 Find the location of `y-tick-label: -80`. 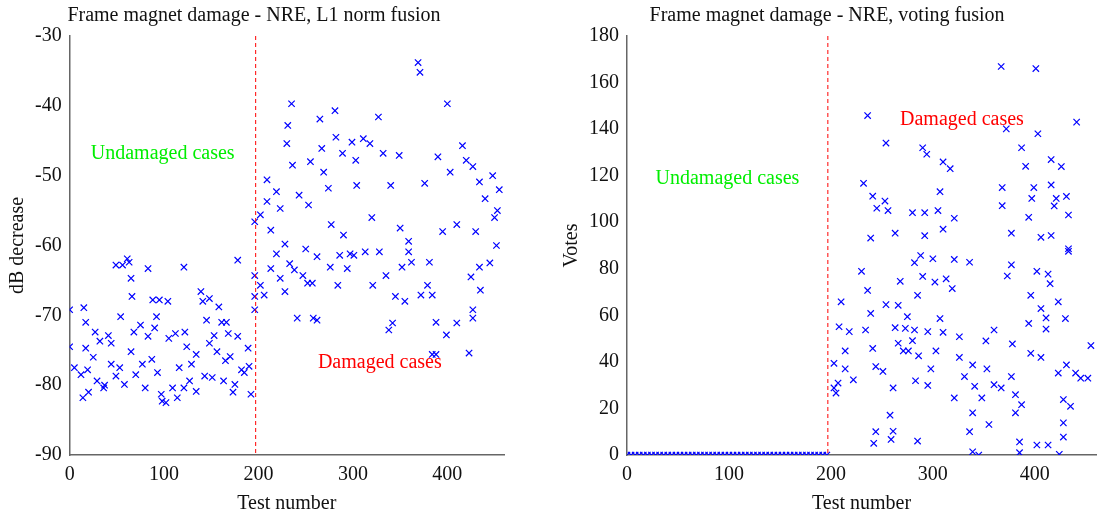

y-tick-label: -80 is located at coordinates (48, 383).